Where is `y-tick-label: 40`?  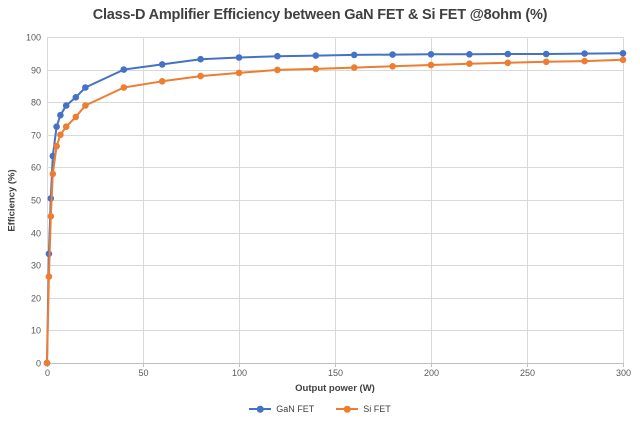
y-tick-label: 40 is located at coordinates (36, 234).